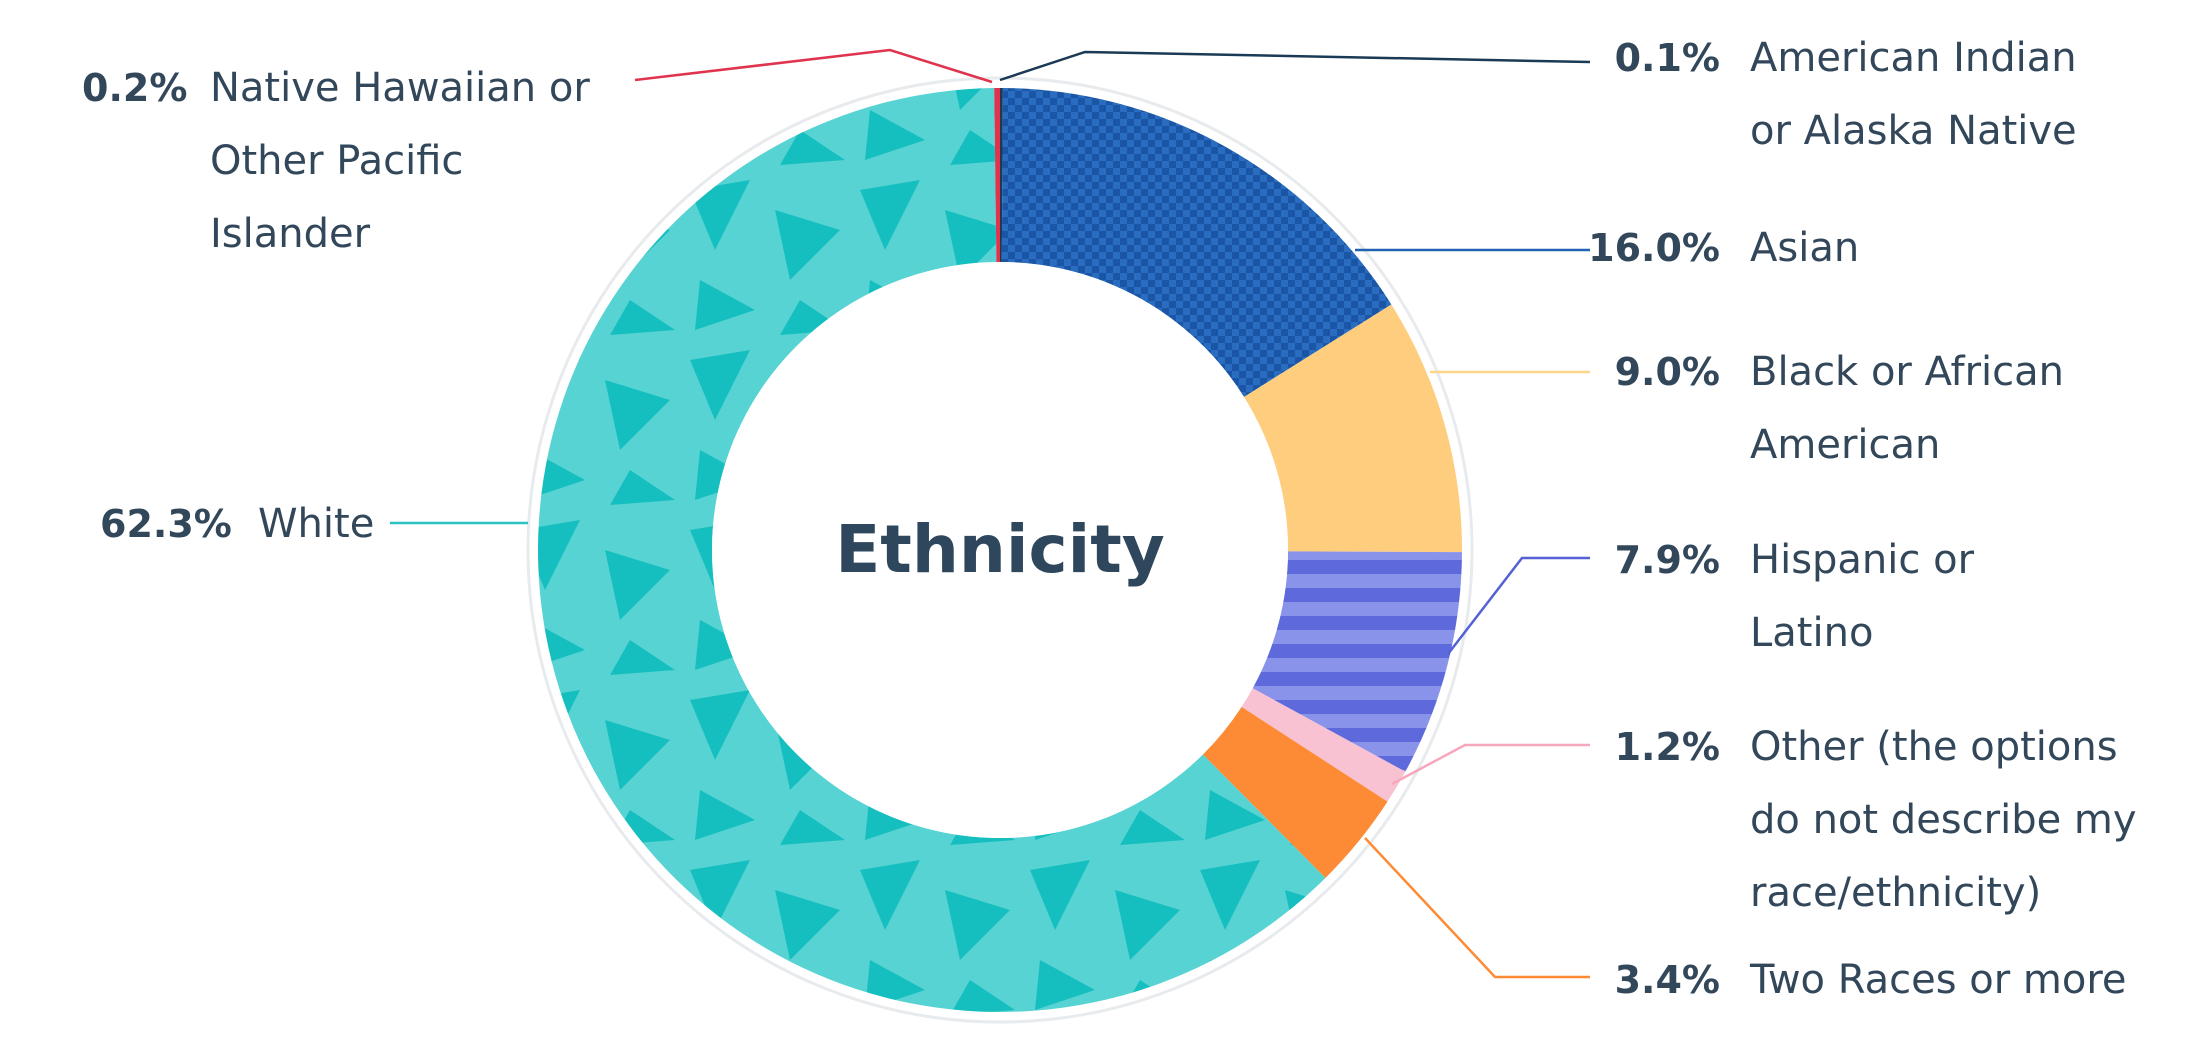 The height and width of the screenshot is (1062, 2205). I want to click on label-native-hawaiian-line-1: Native Hawaiian or, so click(400, 88).